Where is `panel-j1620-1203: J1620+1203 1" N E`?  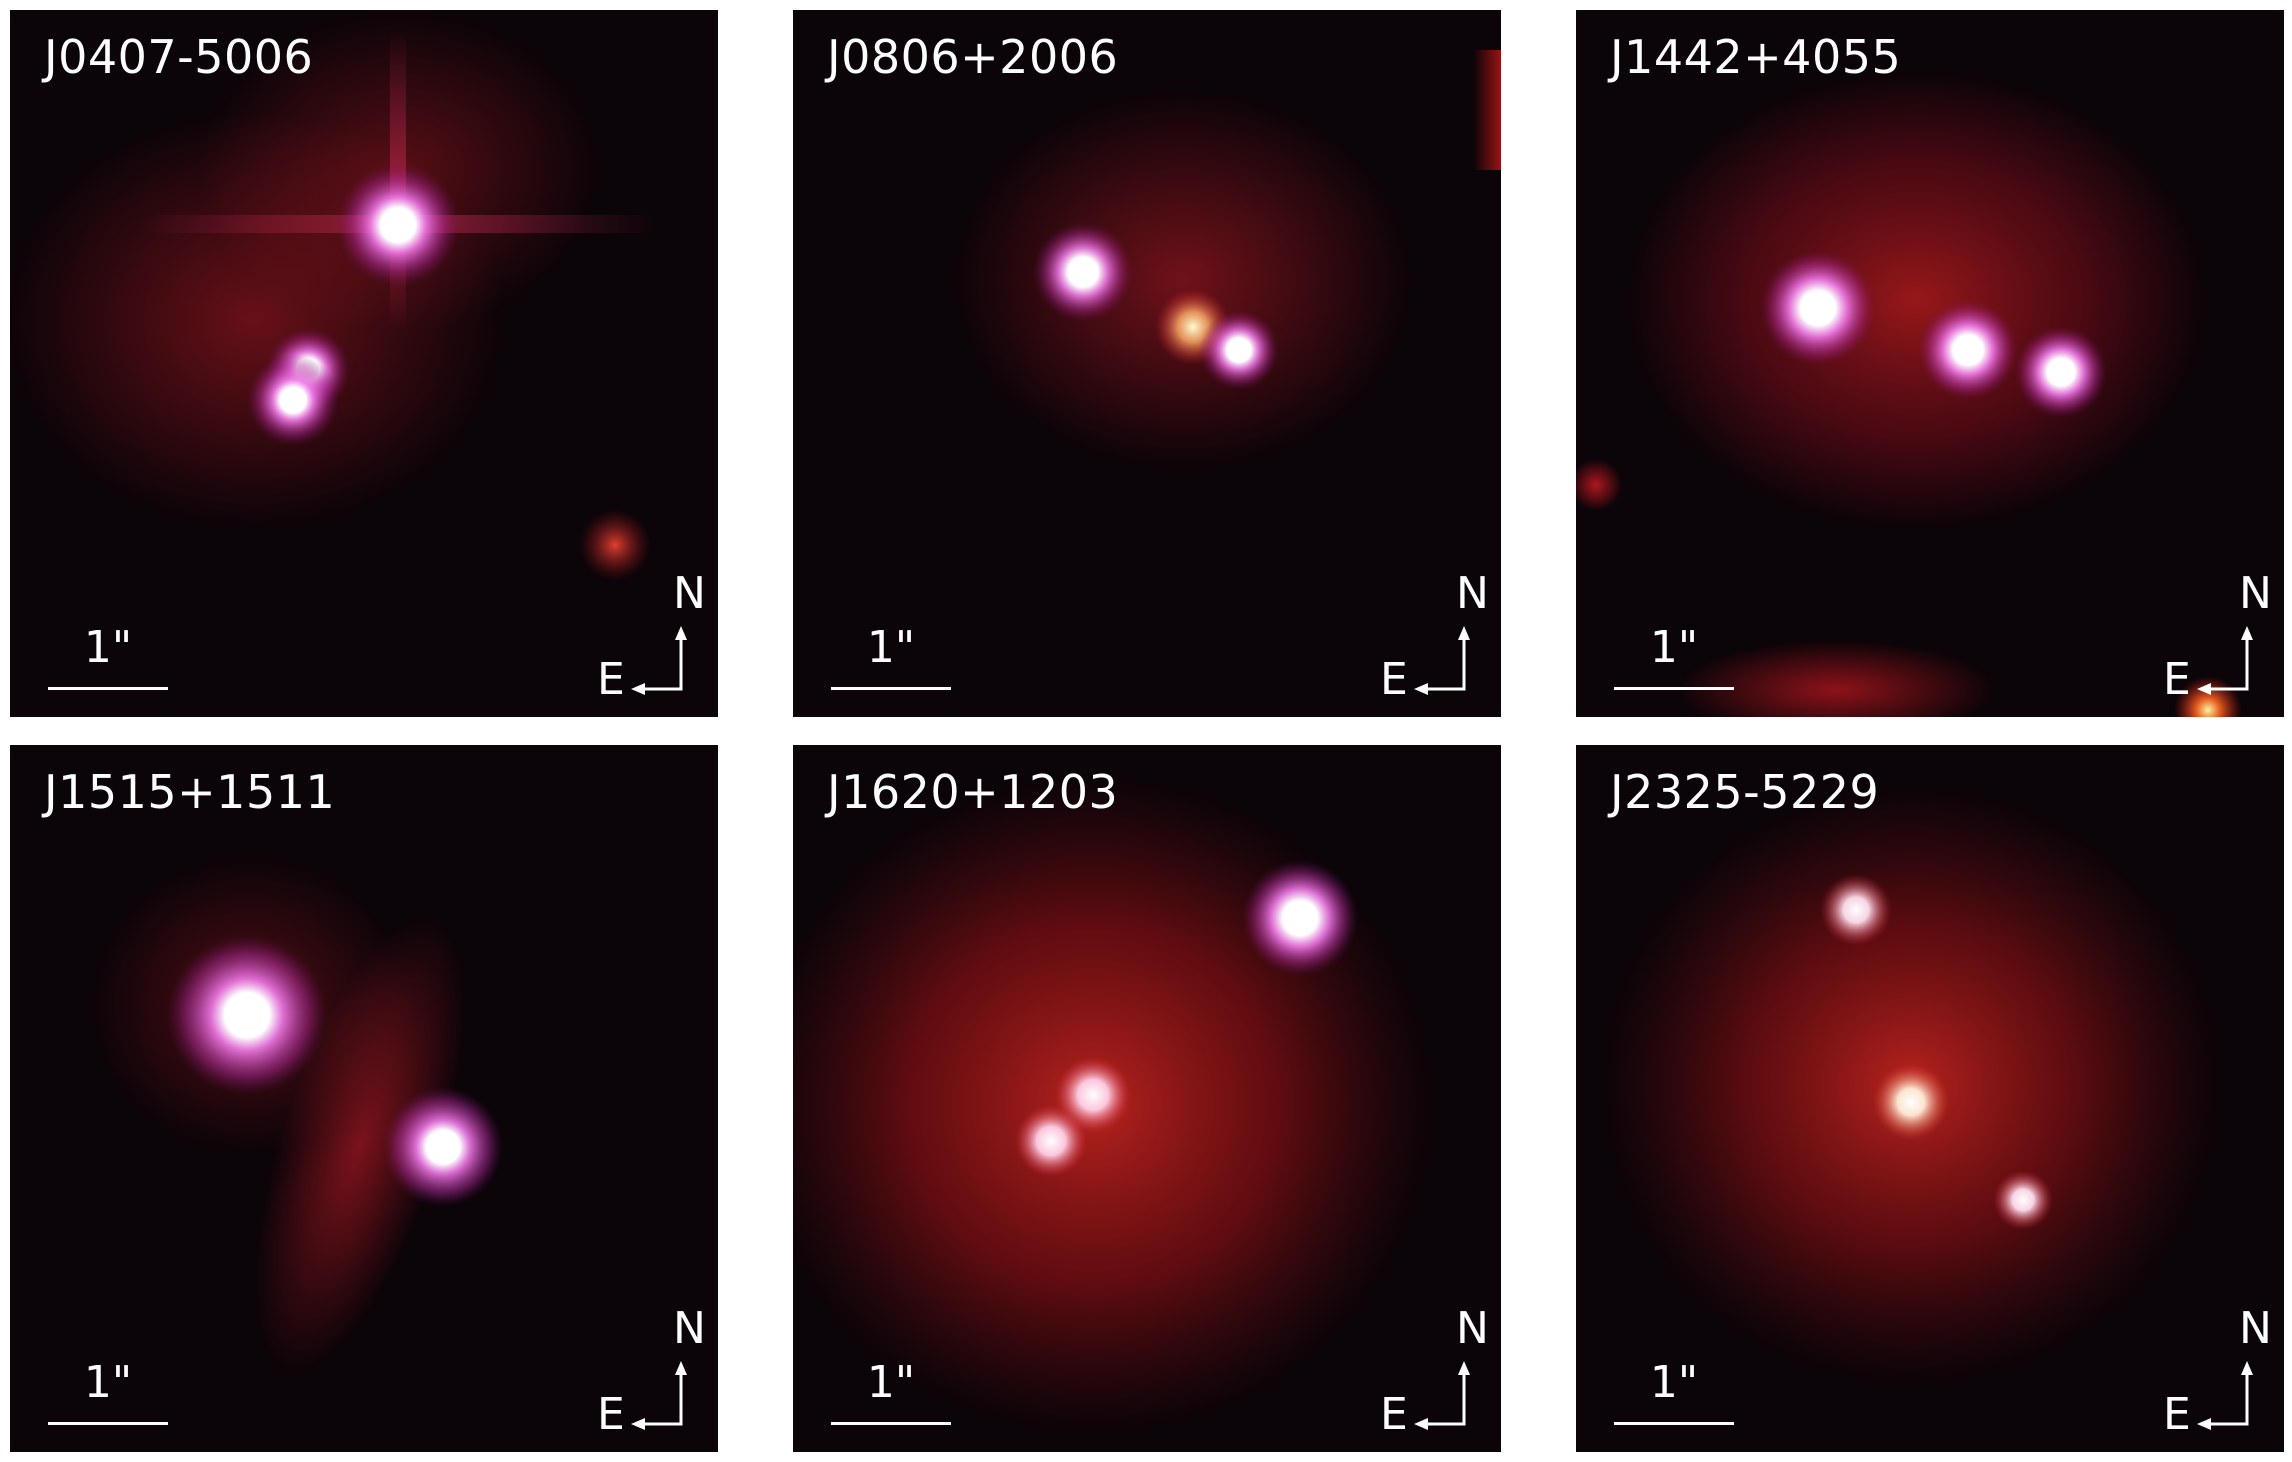
panel-j1620-1203: J1620+1203 1" N E is located at coordinates (1147, 1098).